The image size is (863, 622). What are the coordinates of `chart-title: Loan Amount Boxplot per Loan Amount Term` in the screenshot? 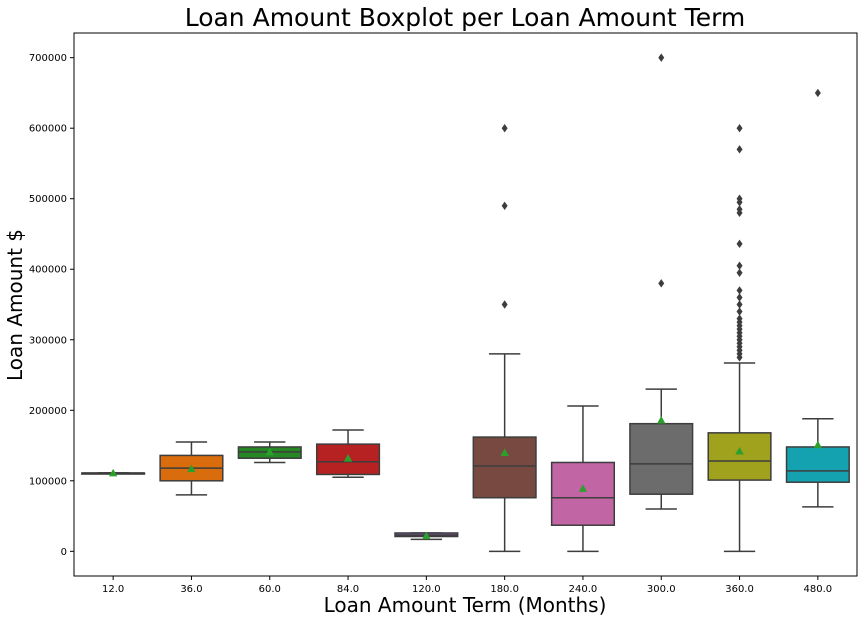 It's located at (465, 17).